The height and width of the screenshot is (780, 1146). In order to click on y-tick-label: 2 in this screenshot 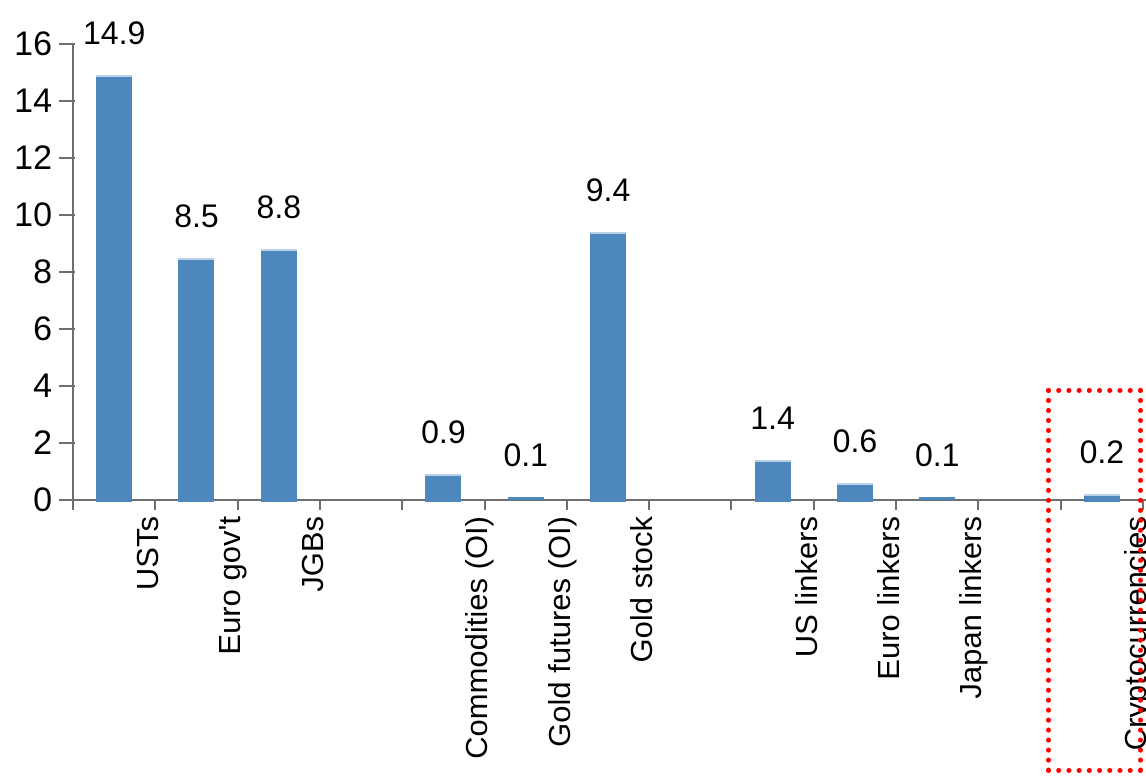, I will do `click(42, 443)`.